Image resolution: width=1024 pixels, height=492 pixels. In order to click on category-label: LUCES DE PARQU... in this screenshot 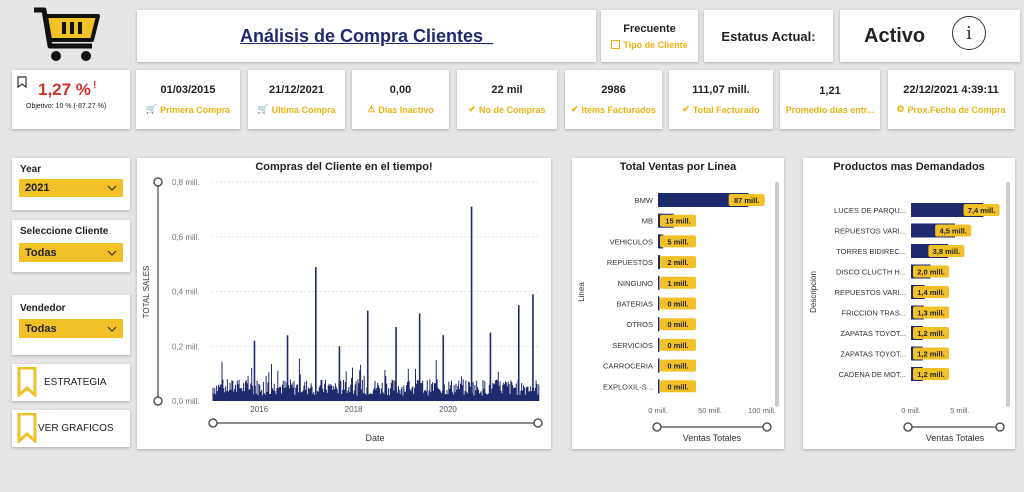, I will do `click(870, 210)`.